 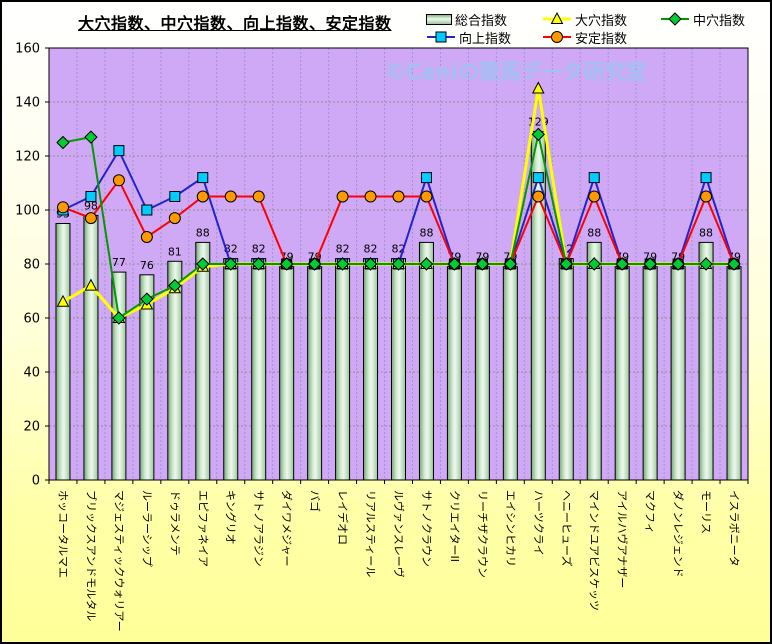 I want to click on category-label: ルヴァンスレーヴ, so click(x=399, y=534).